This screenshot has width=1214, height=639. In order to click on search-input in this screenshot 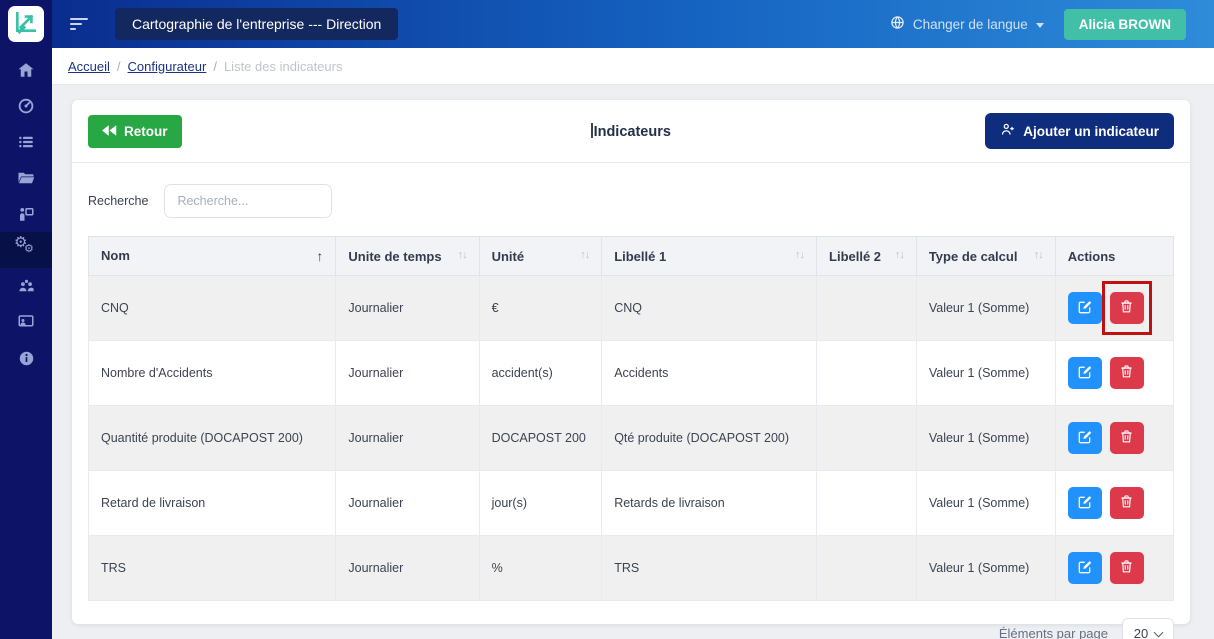, I will do `click(248, 201)`.